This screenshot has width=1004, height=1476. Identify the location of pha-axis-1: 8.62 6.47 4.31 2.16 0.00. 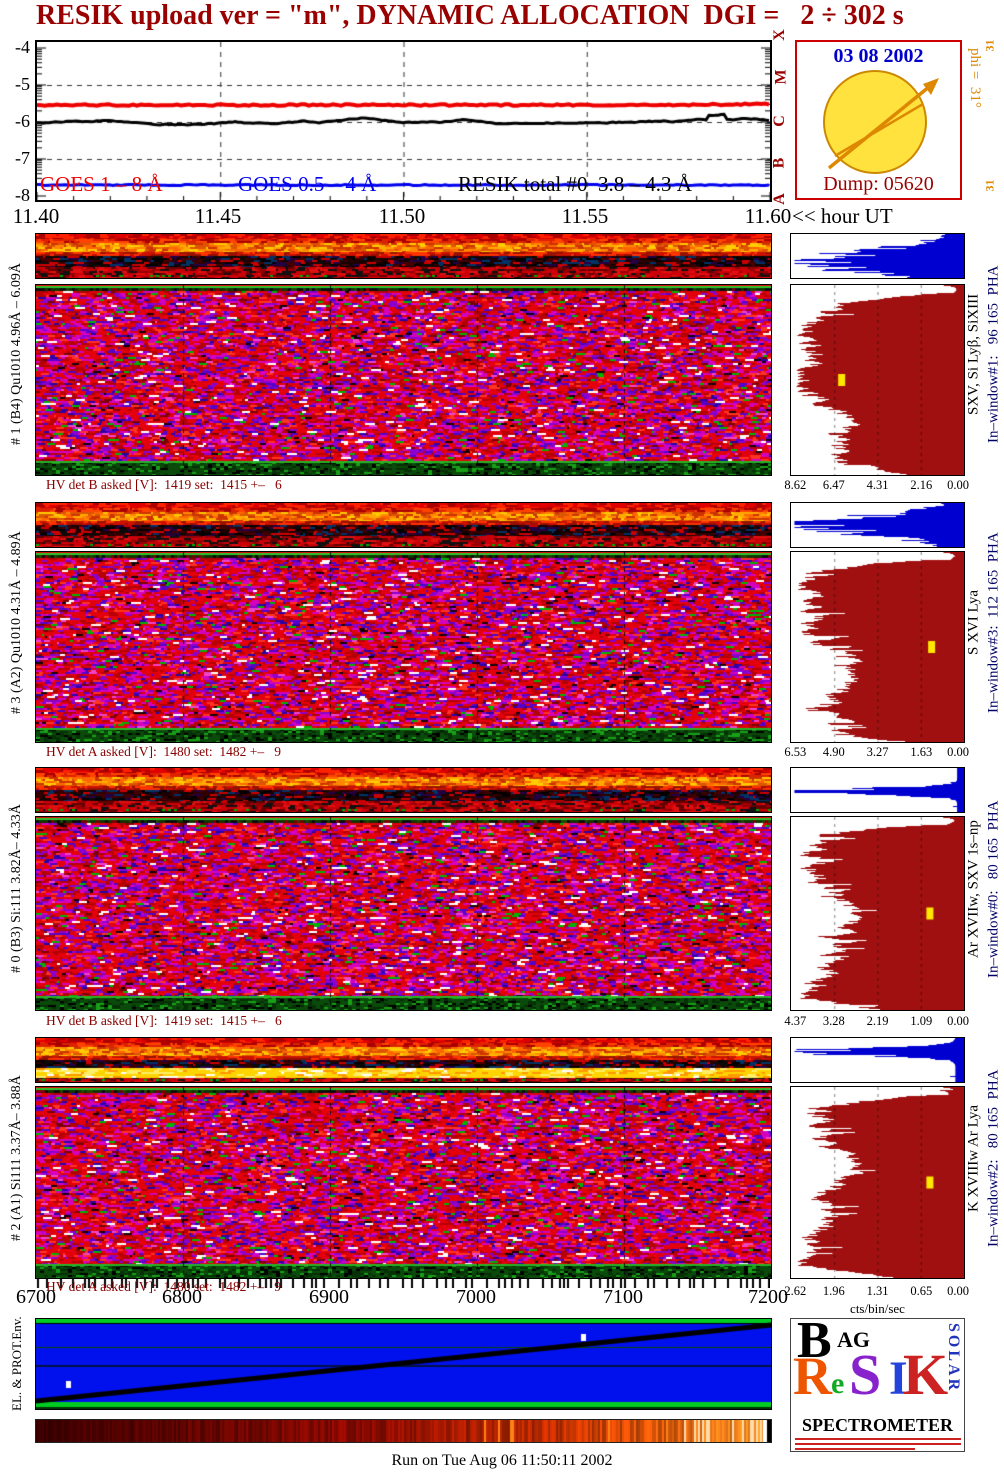
(876, 486).